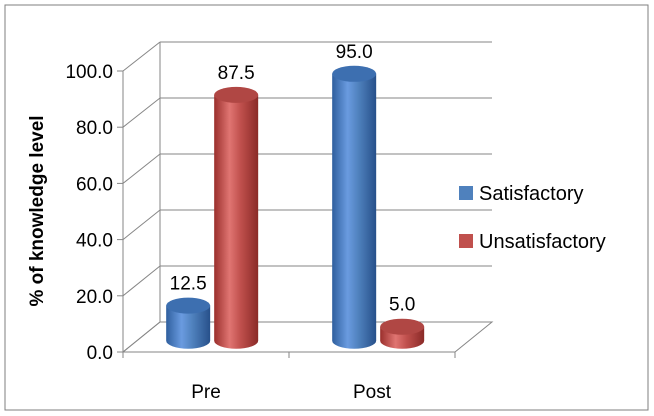 This screenshot has width=654, height=416. Describe the element at coordinates (206, 392) in the screenshot. I see `x-tick-label: Pre` at that location.